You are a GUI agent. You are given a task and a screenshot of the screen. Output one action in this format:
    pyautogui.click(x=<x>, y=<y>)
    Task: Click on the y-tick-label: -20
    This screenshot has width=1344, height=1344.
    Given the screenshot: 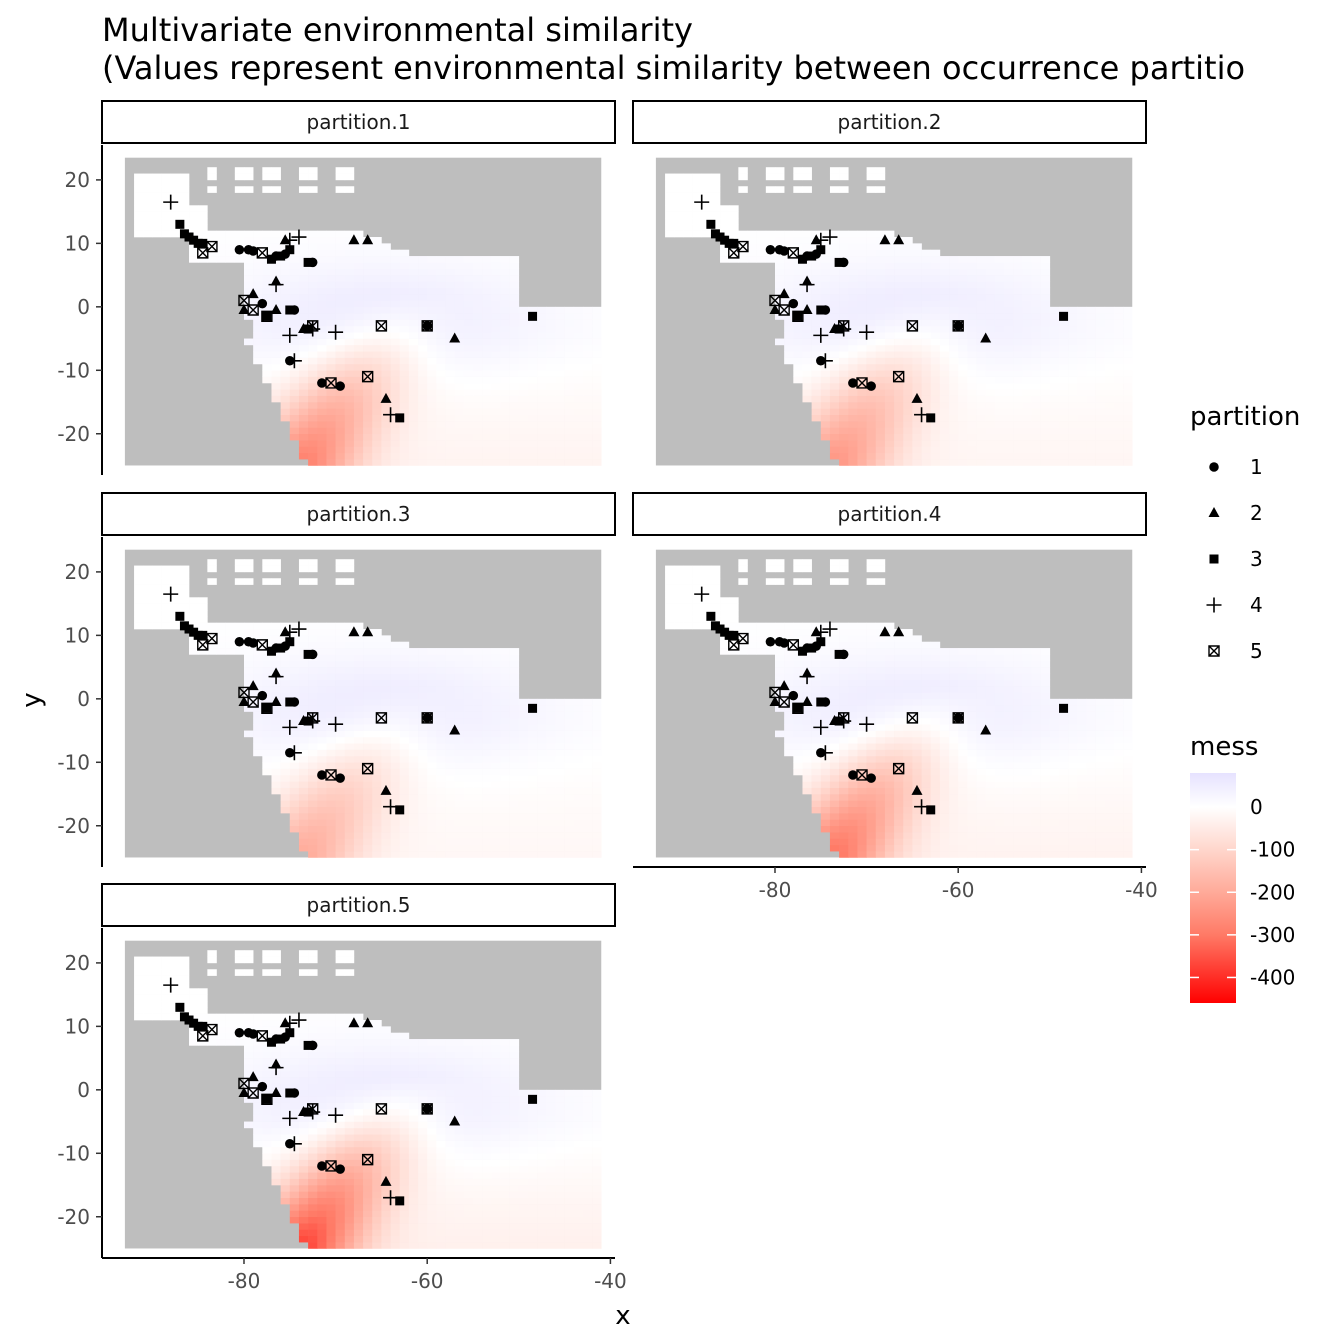 What is the action you would take?
    pyautogui.click(x=73, y=434)
    